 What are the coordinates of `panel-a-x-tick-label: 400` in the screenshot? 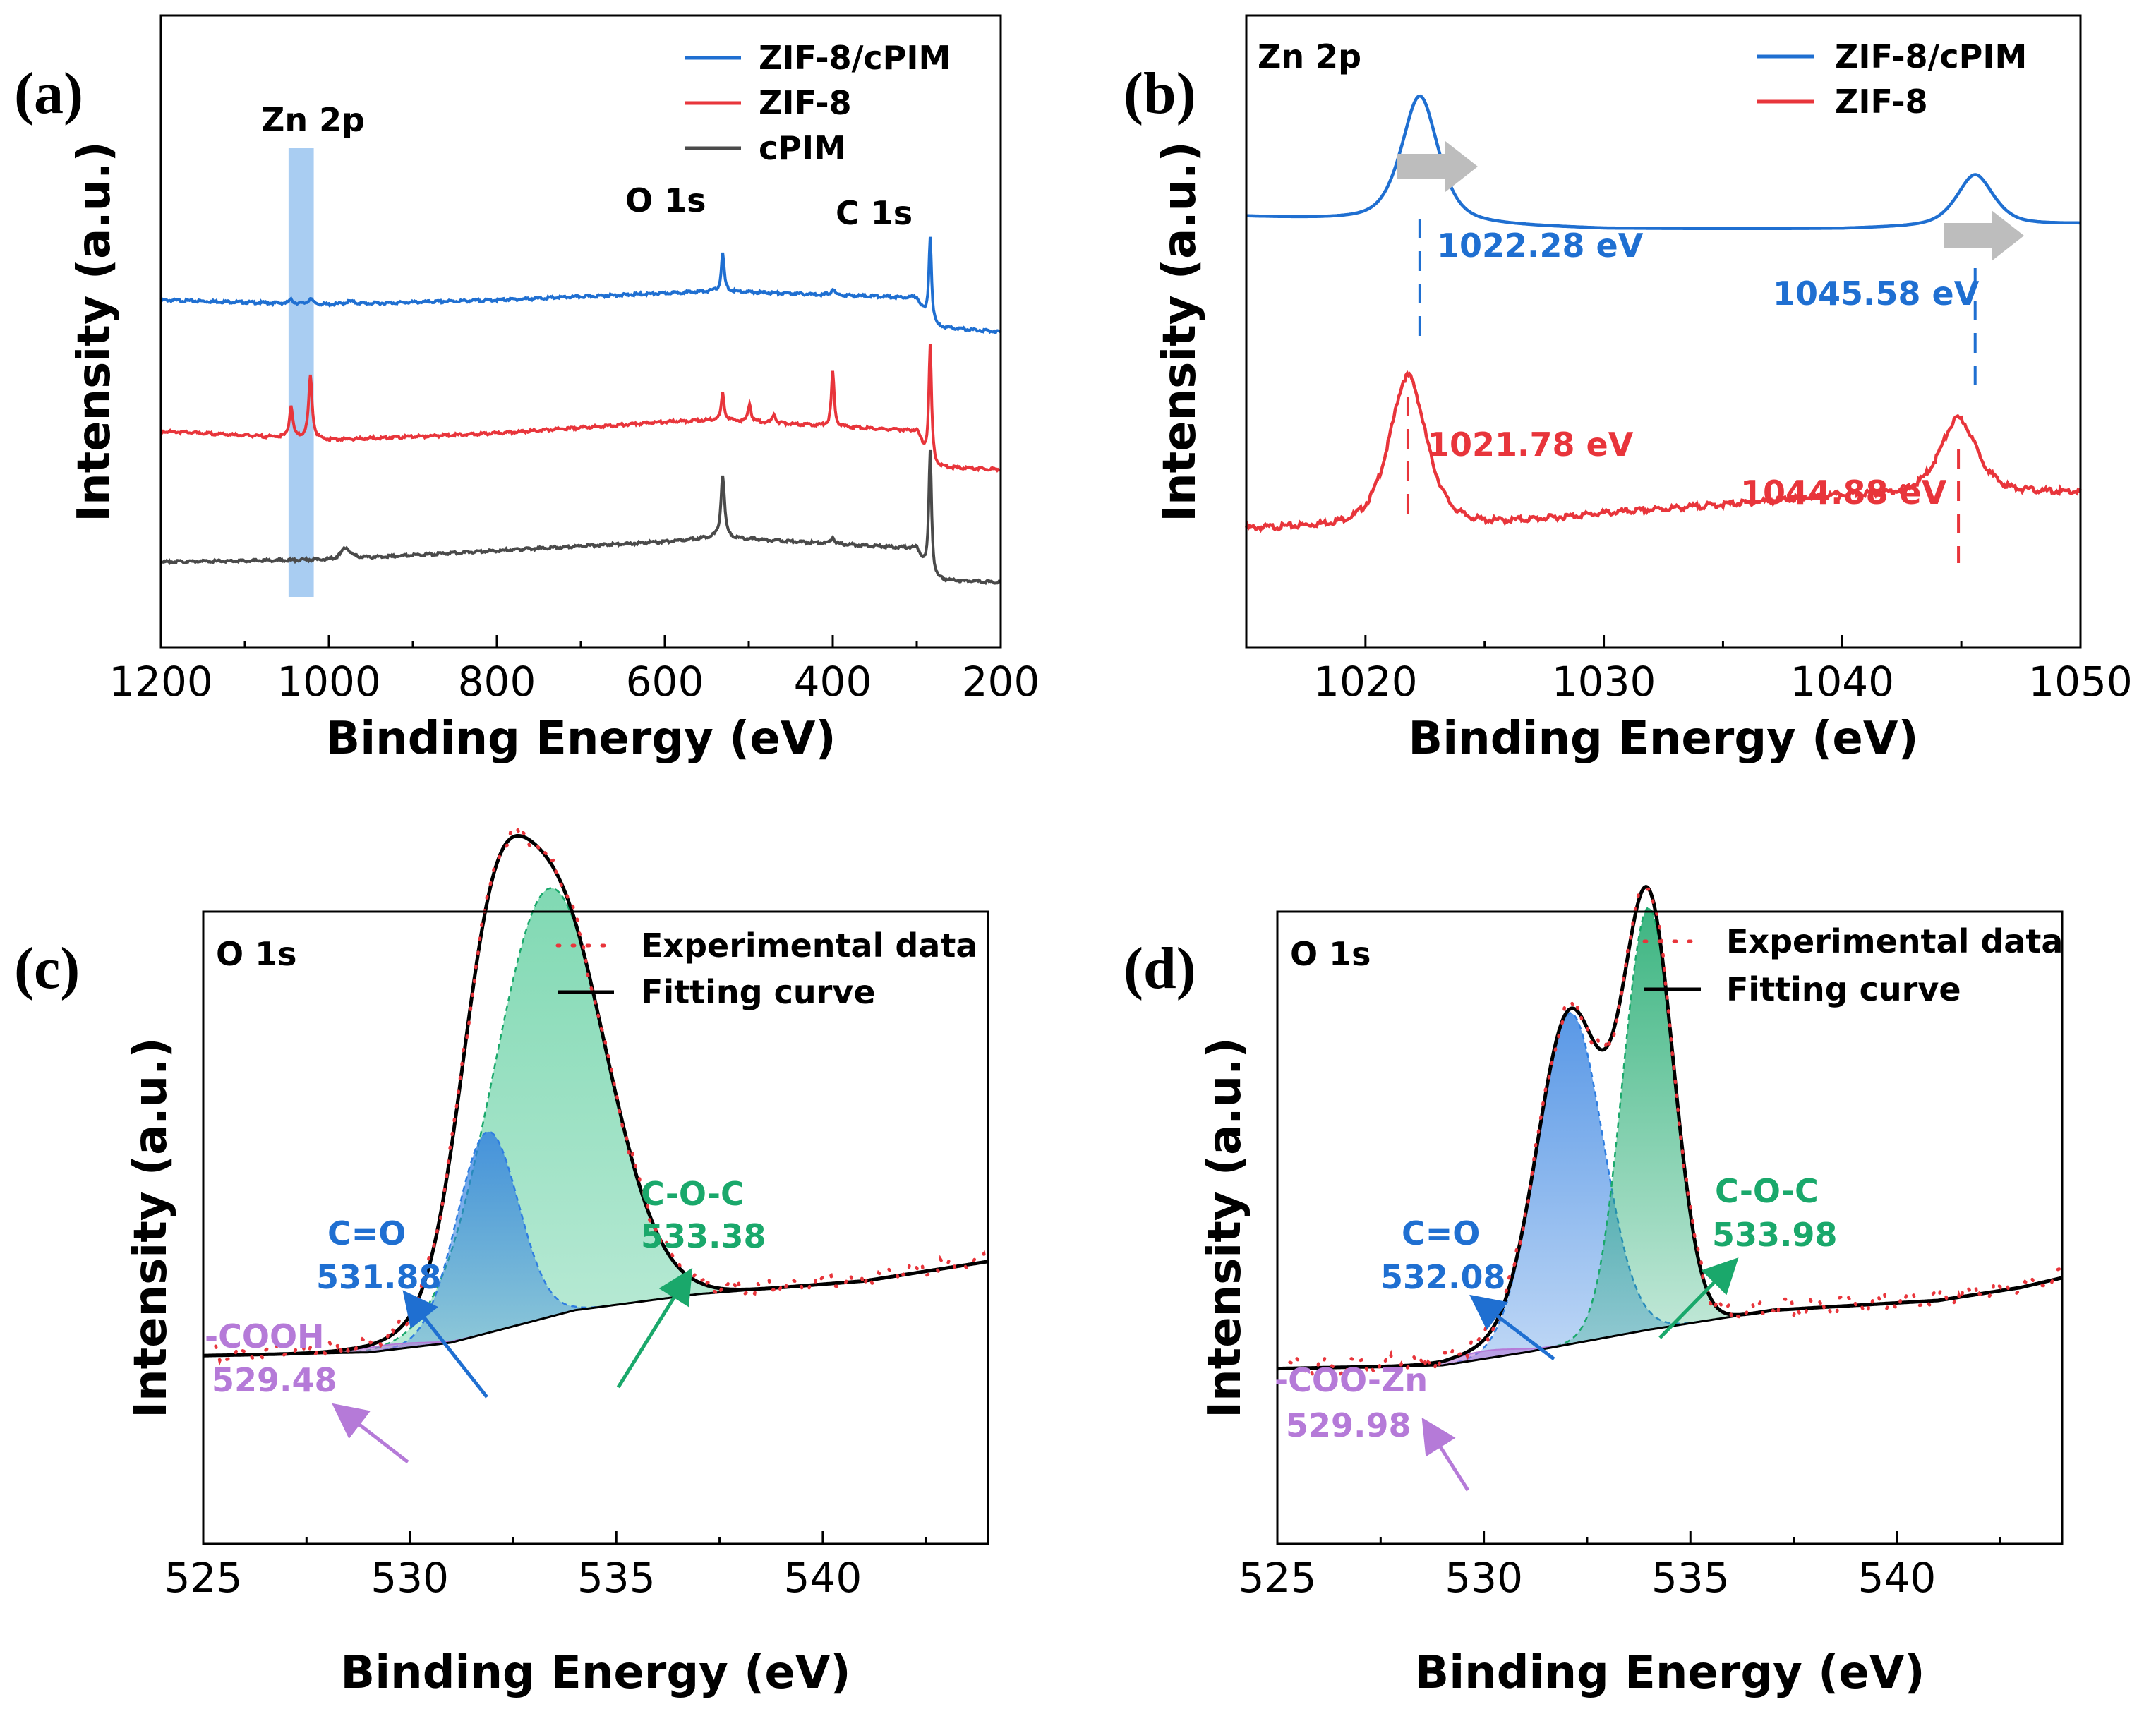 It's located at (833, 682).